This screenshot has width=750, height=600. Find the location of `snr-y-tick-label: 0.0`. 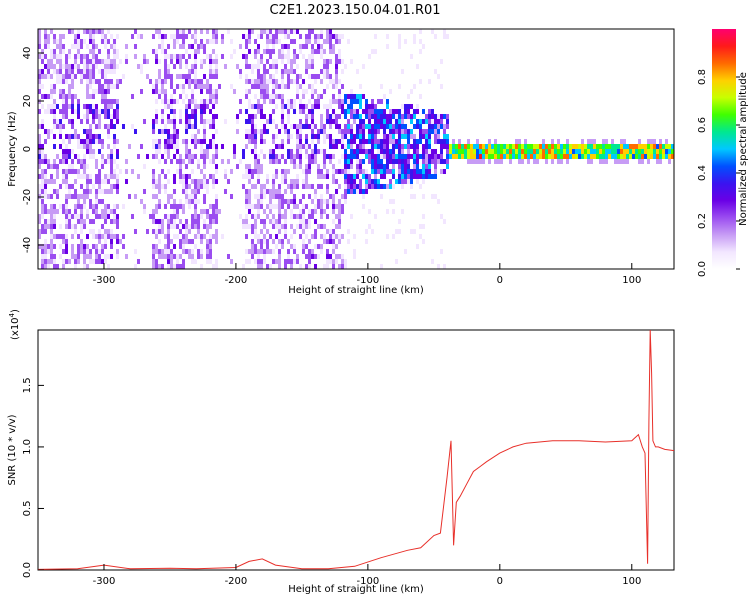

snr-y-tick-label: 0.0 is located at coordinates (27, 570).